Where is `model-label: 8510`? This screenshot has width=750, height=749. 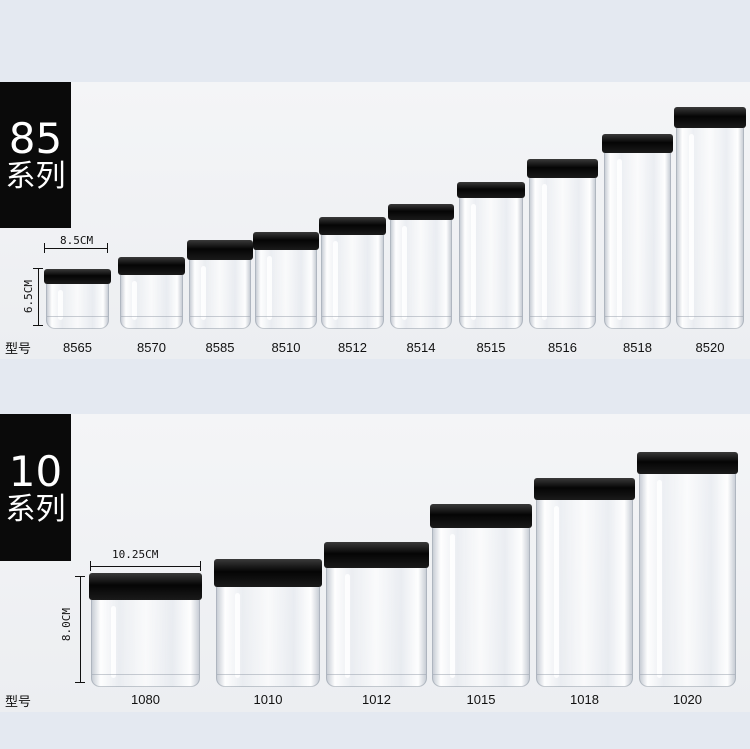 model-label: 8510 is located at coordinates (286, 347).